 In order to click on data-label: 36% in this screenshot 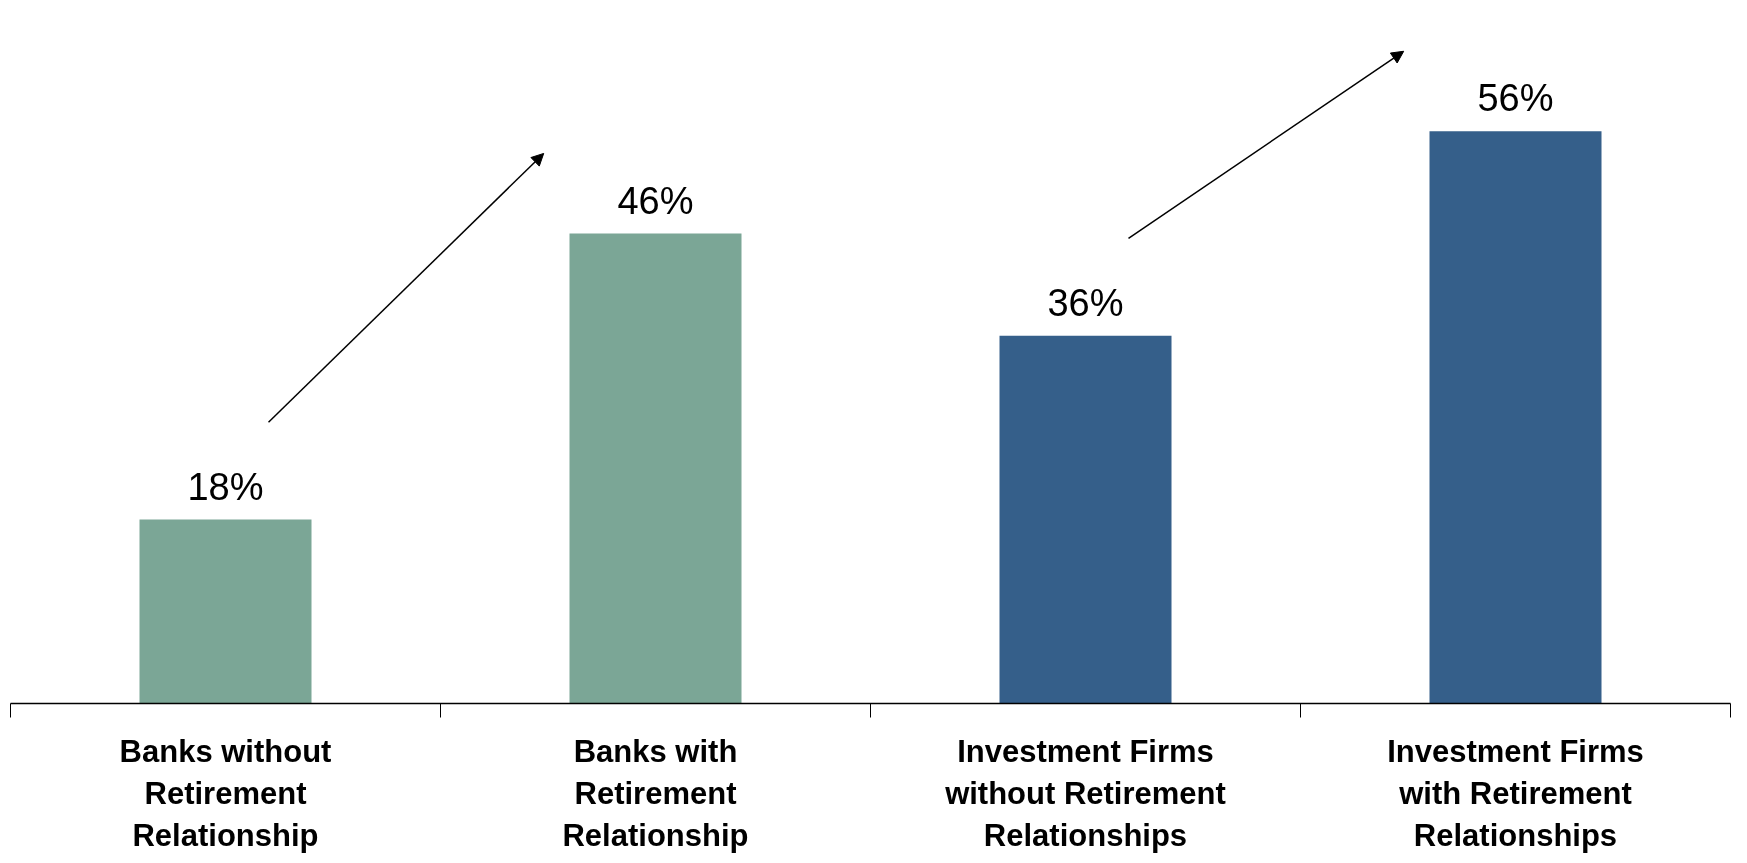, I will do `click(1085, 302)`.